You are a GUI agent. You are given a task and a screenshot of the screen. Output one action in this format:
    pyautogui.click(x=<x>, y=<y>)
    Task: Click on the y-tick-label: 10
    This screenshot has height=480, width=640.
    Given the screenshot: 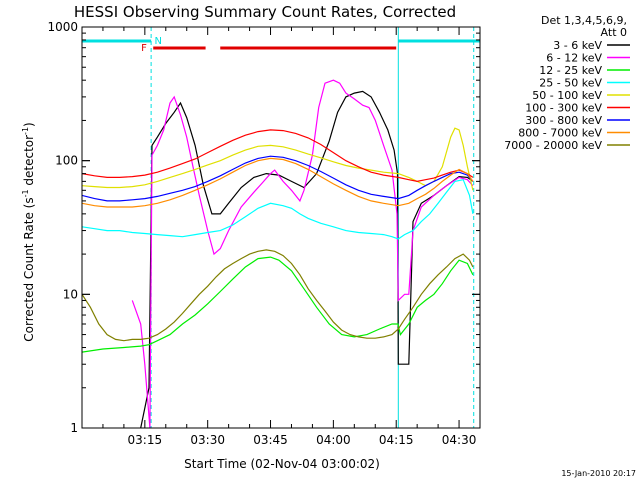 What is the action you would take?
    pyautogui.click(x=70, y=294)
    